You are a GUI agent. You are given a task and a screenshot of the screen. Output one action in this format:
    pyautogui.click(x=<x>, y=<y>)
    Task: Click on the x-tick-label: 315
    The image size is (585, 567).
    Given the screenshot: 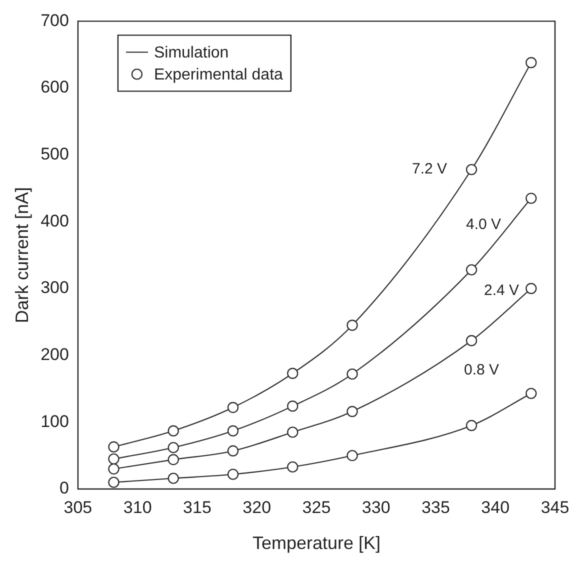 What is the action you would take?
    pyautogui.click(x=197, y=507)
    